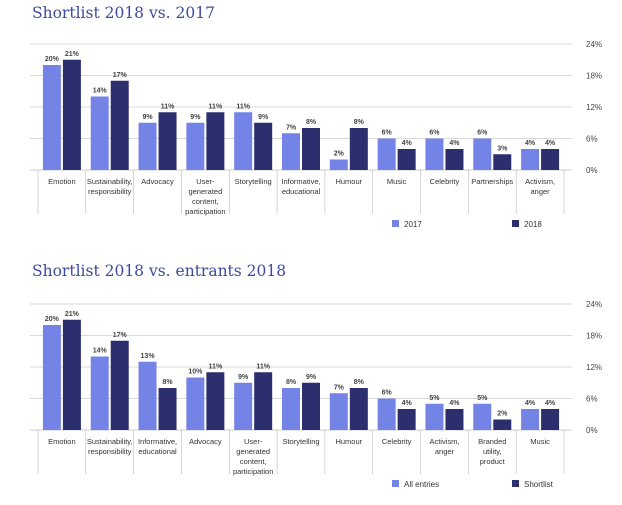 The height and width of the screenshot is (505, 622). I want to click on category-label: anger, so click(540, 191).